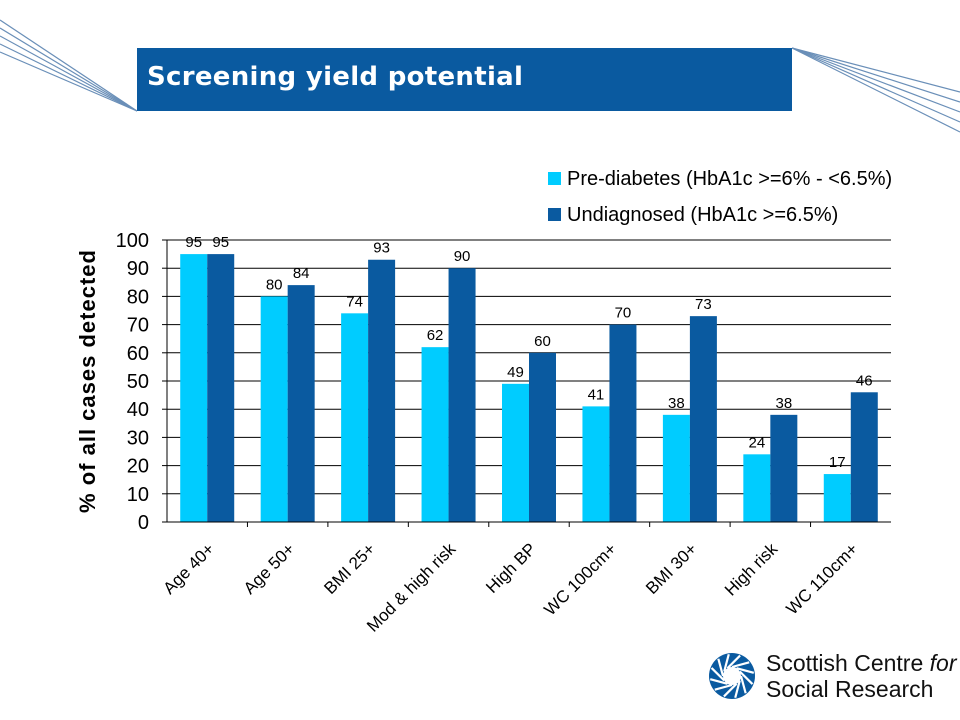 This screenshot has height=720, width=960. What do you see at coordinates (87, 381) in the screenshot?
I see `y-axis-label: % of all cases detected` at bounding box center [87, 381].